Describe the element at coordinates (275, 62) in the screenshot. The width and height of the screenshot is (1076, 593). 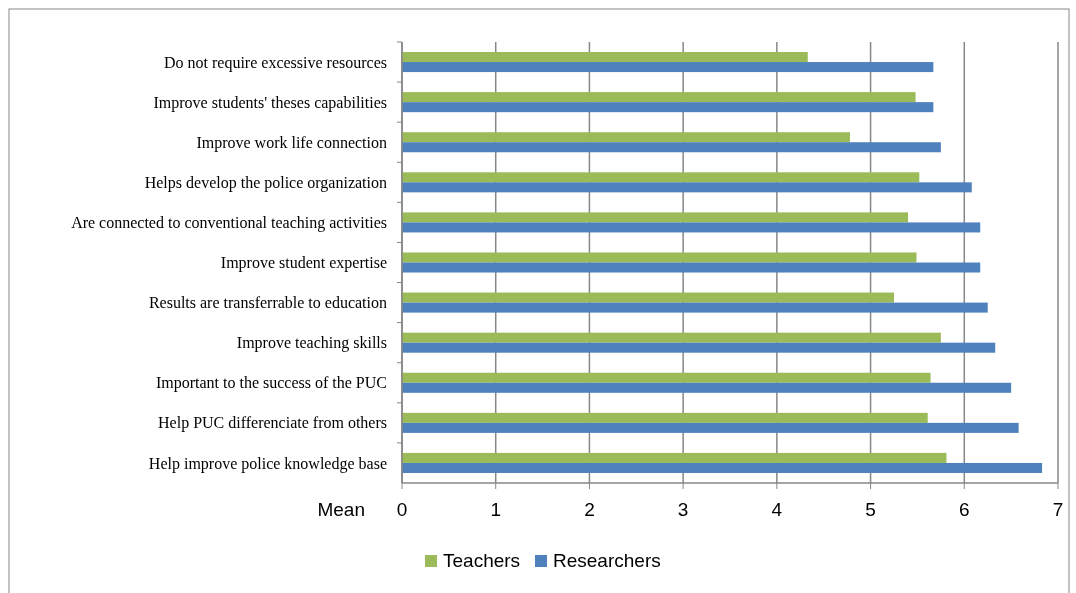
I see `y-tick-label: Do not require excessive resources` at that location.